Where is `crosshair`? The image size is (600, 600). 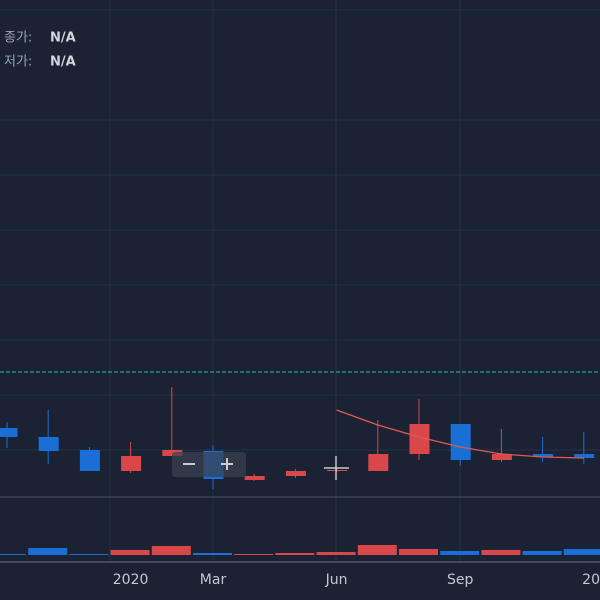 crosshair is located at coordinates (336, 468).